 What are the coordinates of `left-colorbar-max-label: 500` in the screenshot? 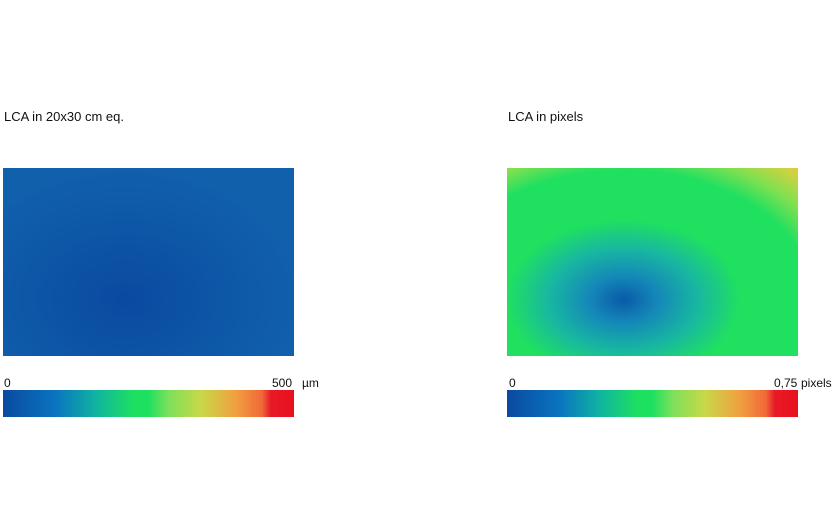 It's located at (282, 383).